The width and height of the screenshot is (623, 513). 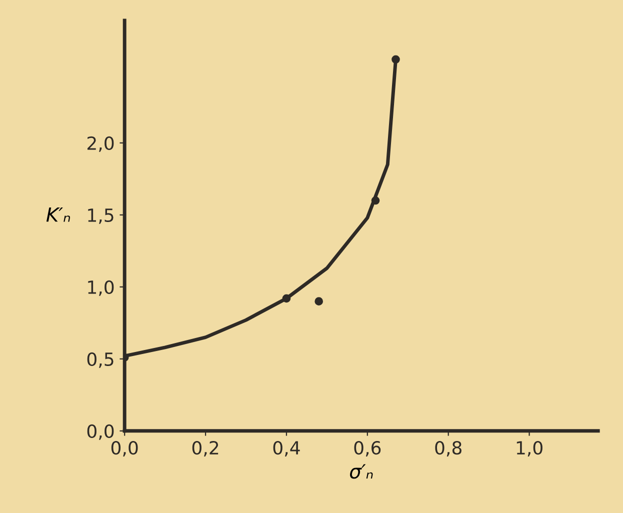 I want to click on x-tick-label: 0,8, so click(x=448, y=448).